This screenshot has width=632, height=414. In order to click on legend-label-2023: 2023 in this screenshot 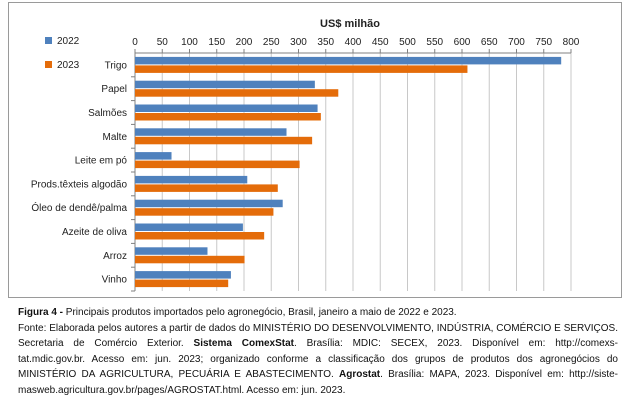, I will do `click(68, 65)`.